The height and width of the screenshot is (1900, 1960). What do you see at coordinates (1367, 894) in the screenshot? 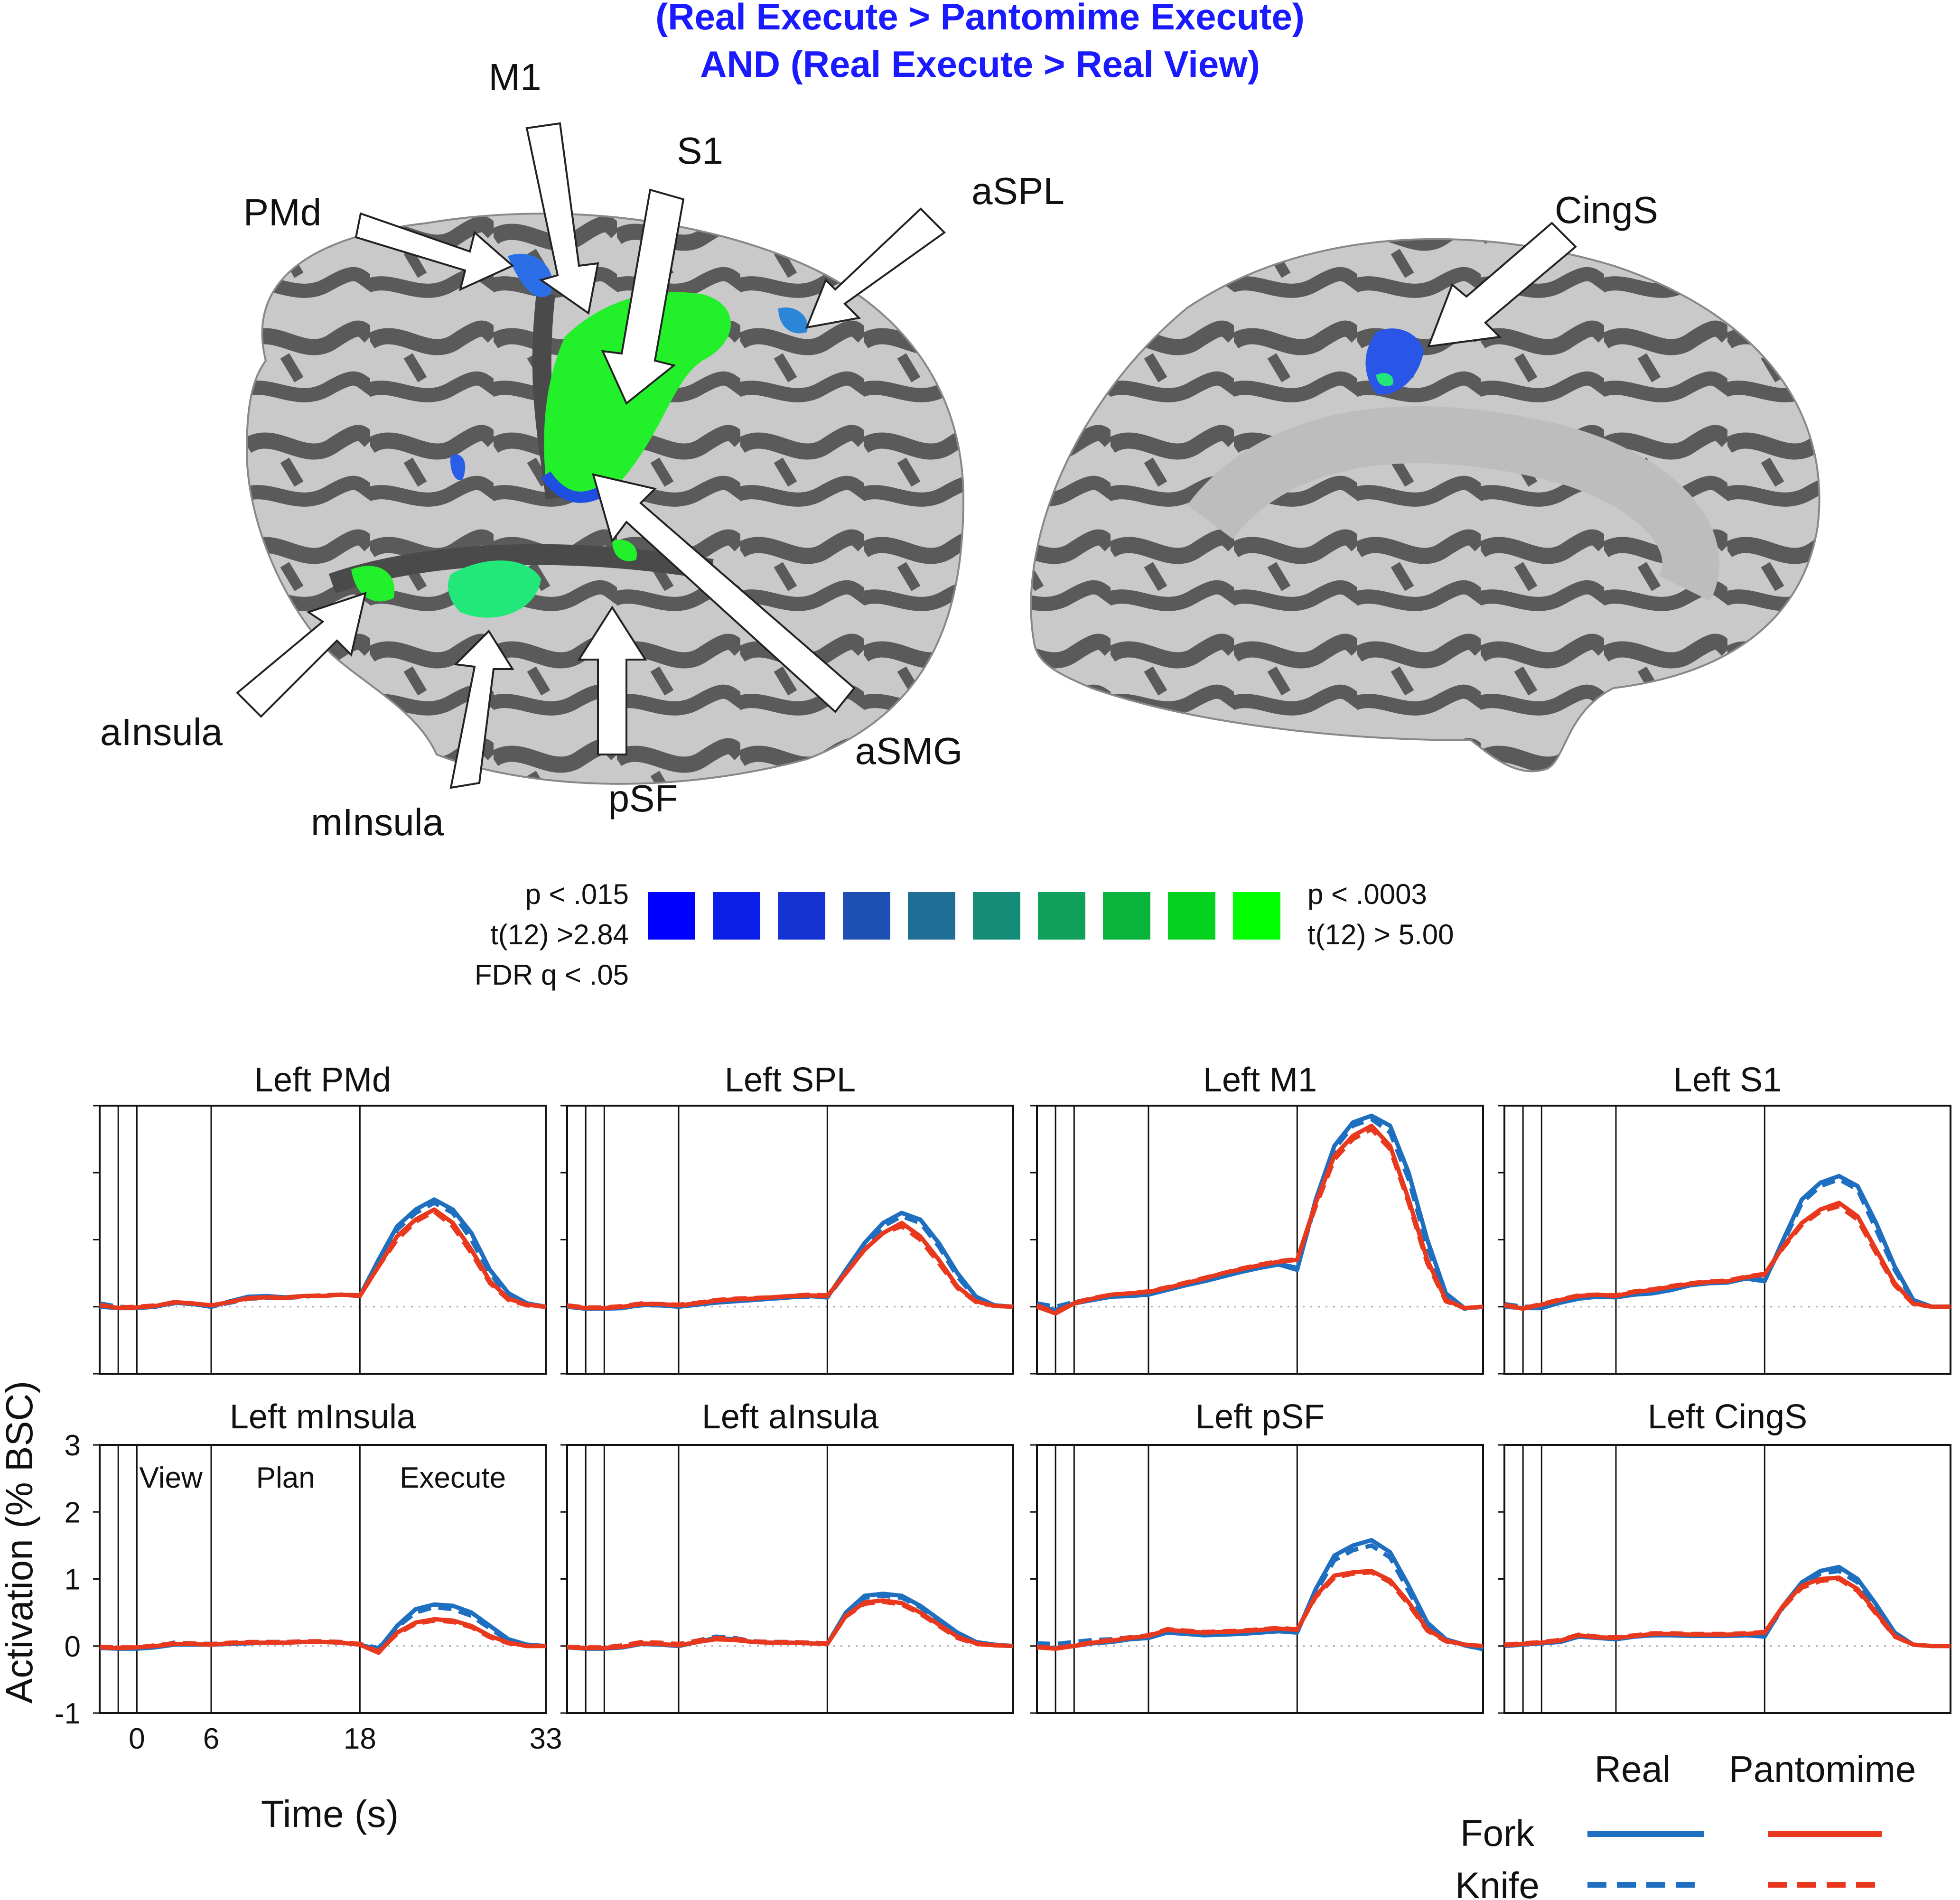
I see `colorbar-right-1: p < .0003` at bounding box center [1367, 894].